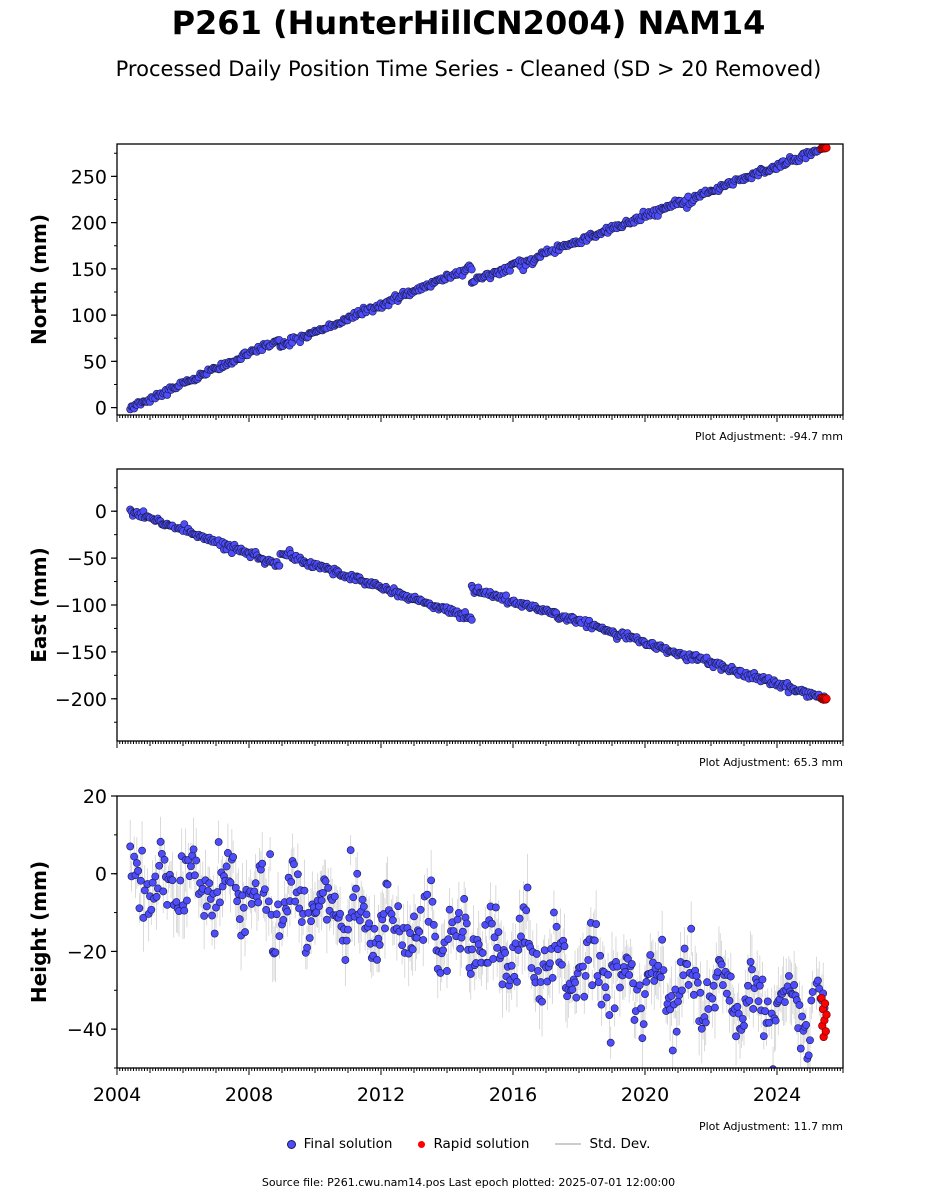  I want to click on legend: Final solution Rapid solution Std. Dev., so click(468, 1144).